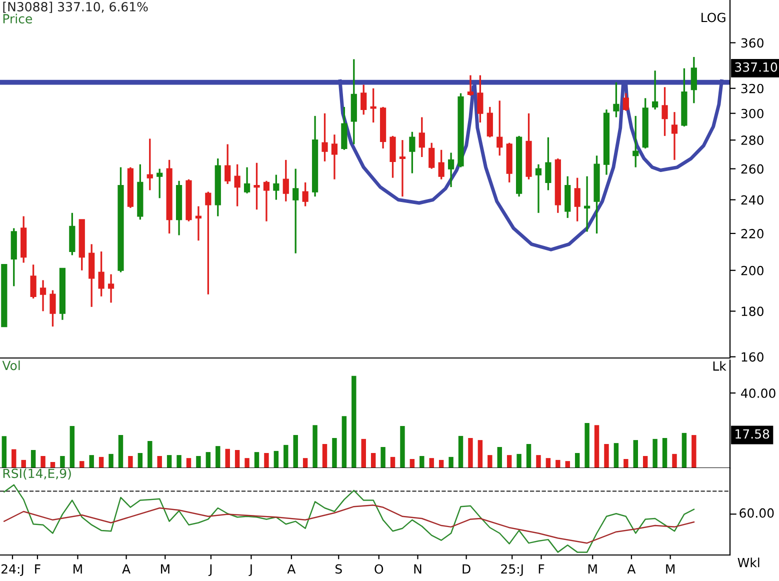  Describe the element at coordinates (714, 17) in the screenshot. I see `annotation: LOG` at that location.